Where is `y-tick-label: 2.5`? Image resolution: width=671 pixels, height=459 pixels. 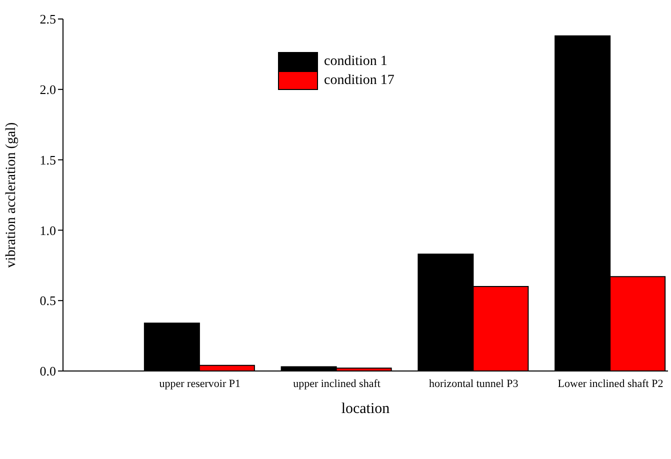
y-tick-label: 2.5 is located at coordinates (48, 19).